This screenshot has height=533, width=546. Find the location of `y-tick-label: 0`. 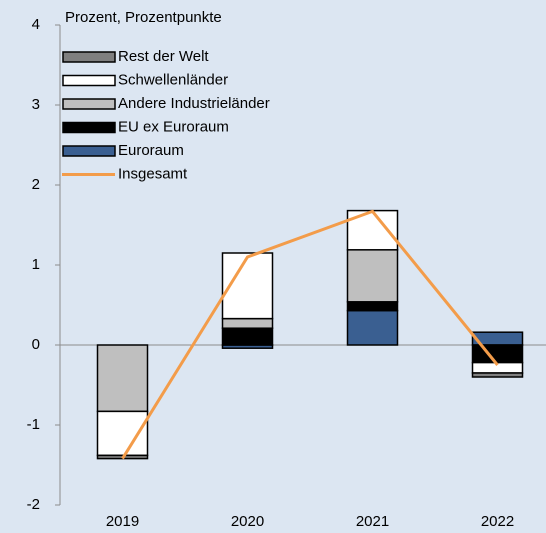

y-tick-label: 0 is located at coordinates (36, 344).